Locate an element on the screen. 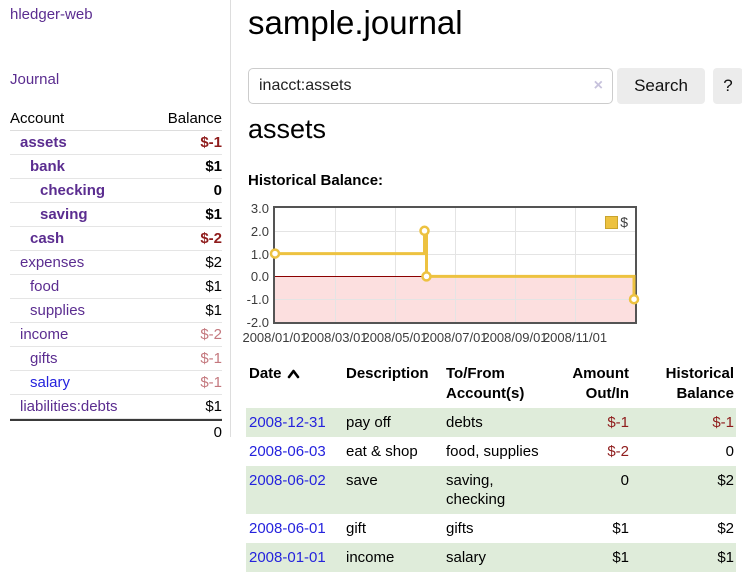 The image size is (742, 582). column-header-balance: Historical Balance is located at coordinates (699, 383).